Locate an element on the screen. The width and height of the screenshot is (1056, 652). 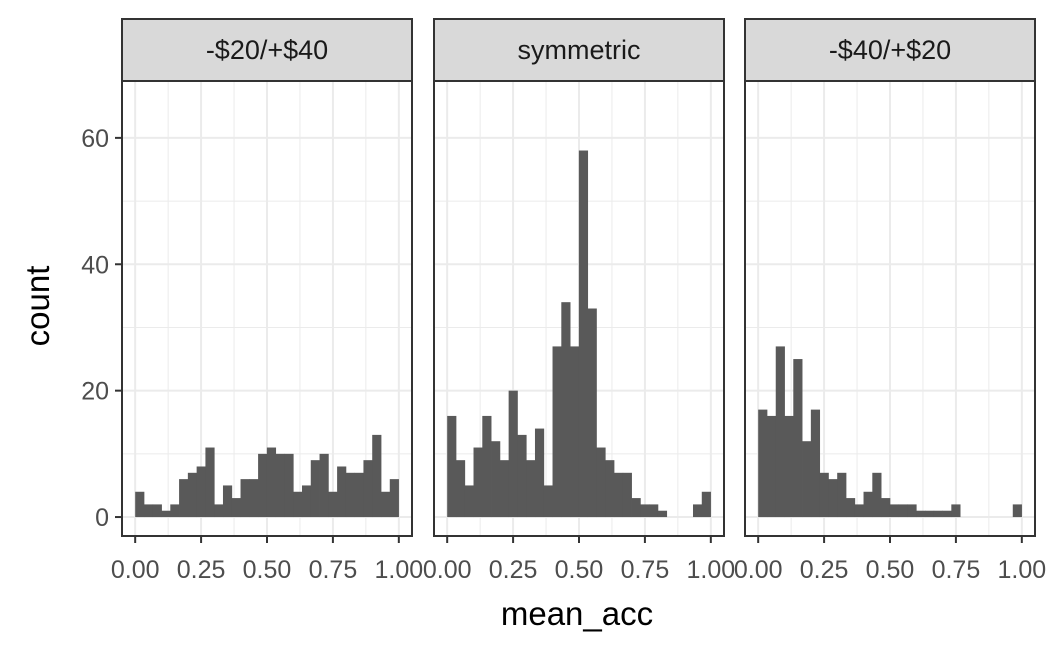
y-tick-label: 60 is located at coordinates (95, 139).